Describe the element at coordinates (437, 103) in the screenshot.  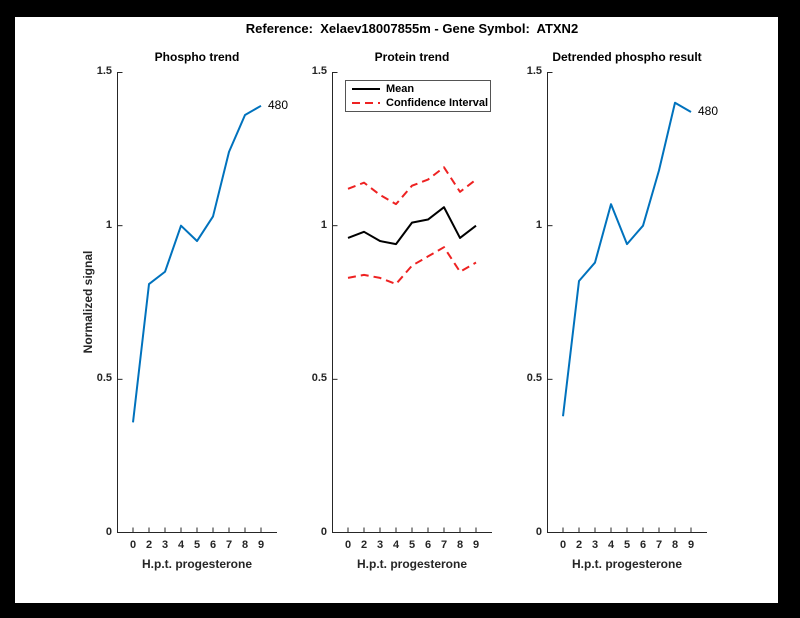
I see `legend-label-confidence-interval: Confidence Interval` at that location.